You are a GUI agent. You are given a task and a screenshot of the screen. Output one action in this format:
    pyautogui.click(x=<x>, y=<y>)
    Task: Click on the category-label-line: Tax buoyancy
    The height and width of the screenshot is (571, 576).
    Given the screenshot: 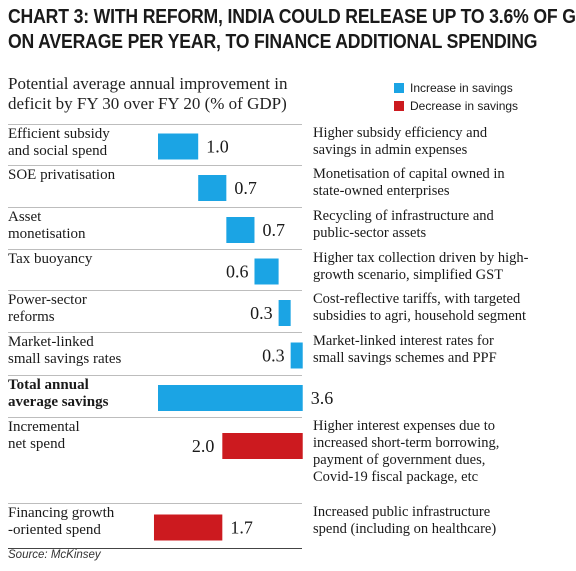 What is the action you would take?
    pyautogui.click(x=50, y=259)
    